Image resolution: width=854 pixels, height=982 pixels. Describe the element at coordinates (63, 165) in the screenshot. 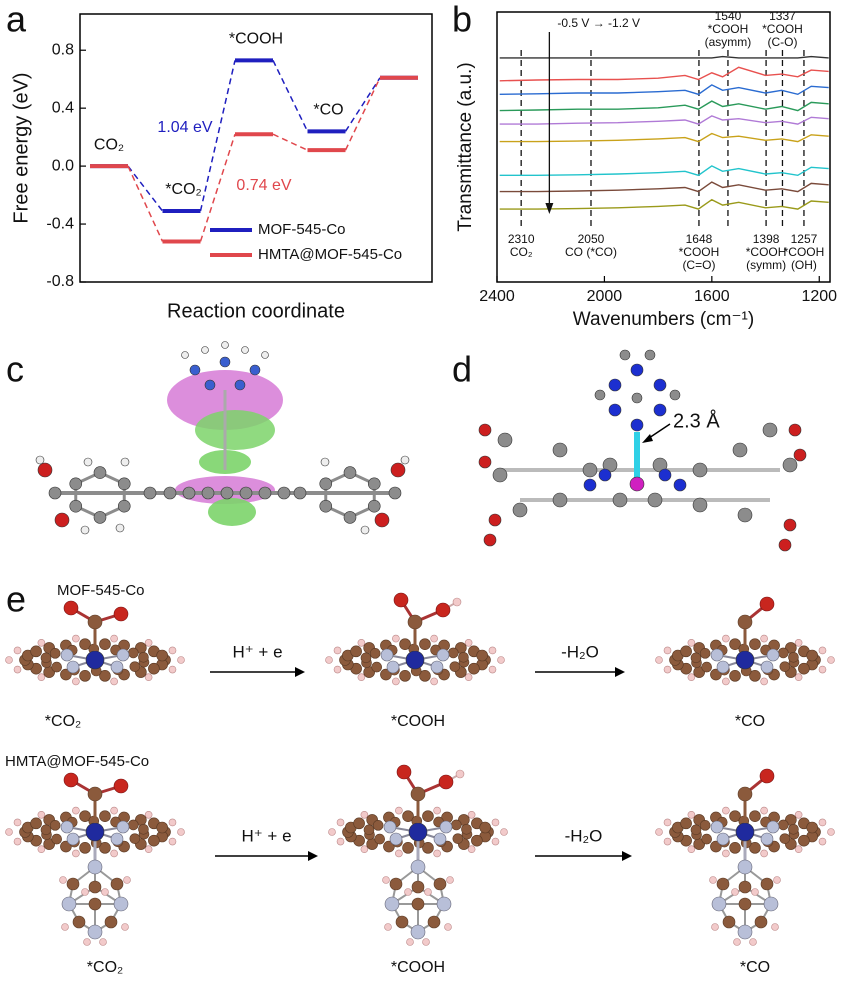

I see `y-tick-label: 0.0` at that location.